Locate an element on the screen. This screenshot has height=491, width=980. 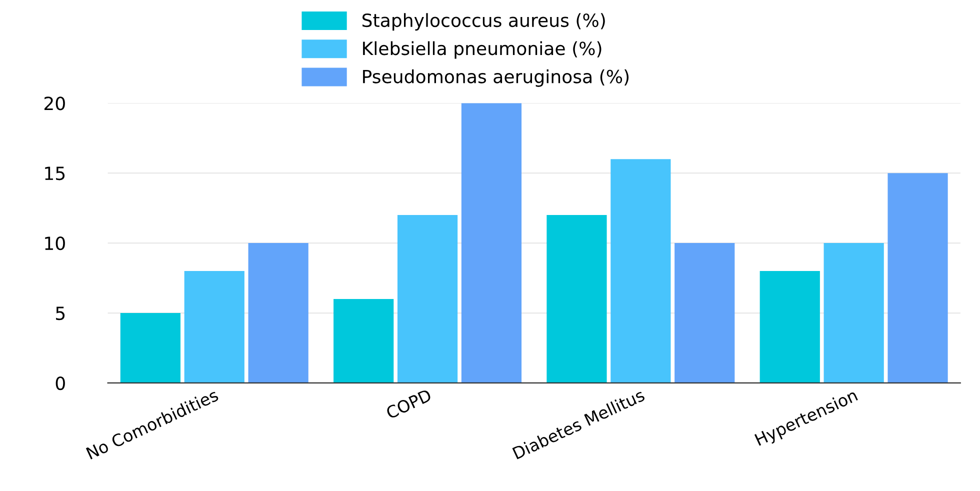
y-tick-label: 10 is located at coordinates (55, 243).